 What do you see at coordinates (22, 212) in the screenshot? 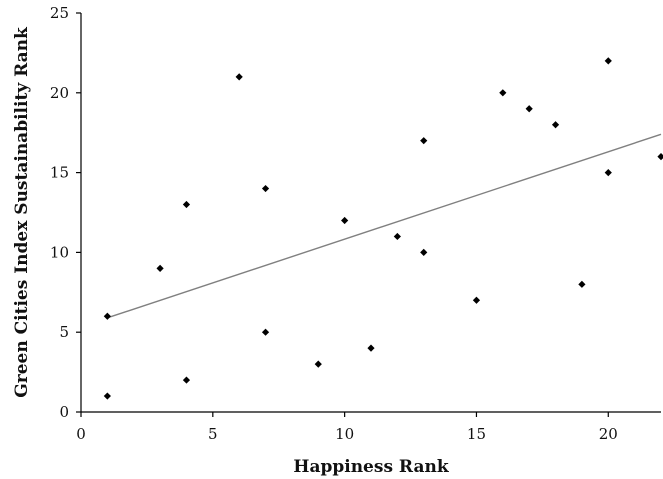
I see `y-axis-title: Green Cities Index Sustainability Rank` at bounding box center [22, 212].